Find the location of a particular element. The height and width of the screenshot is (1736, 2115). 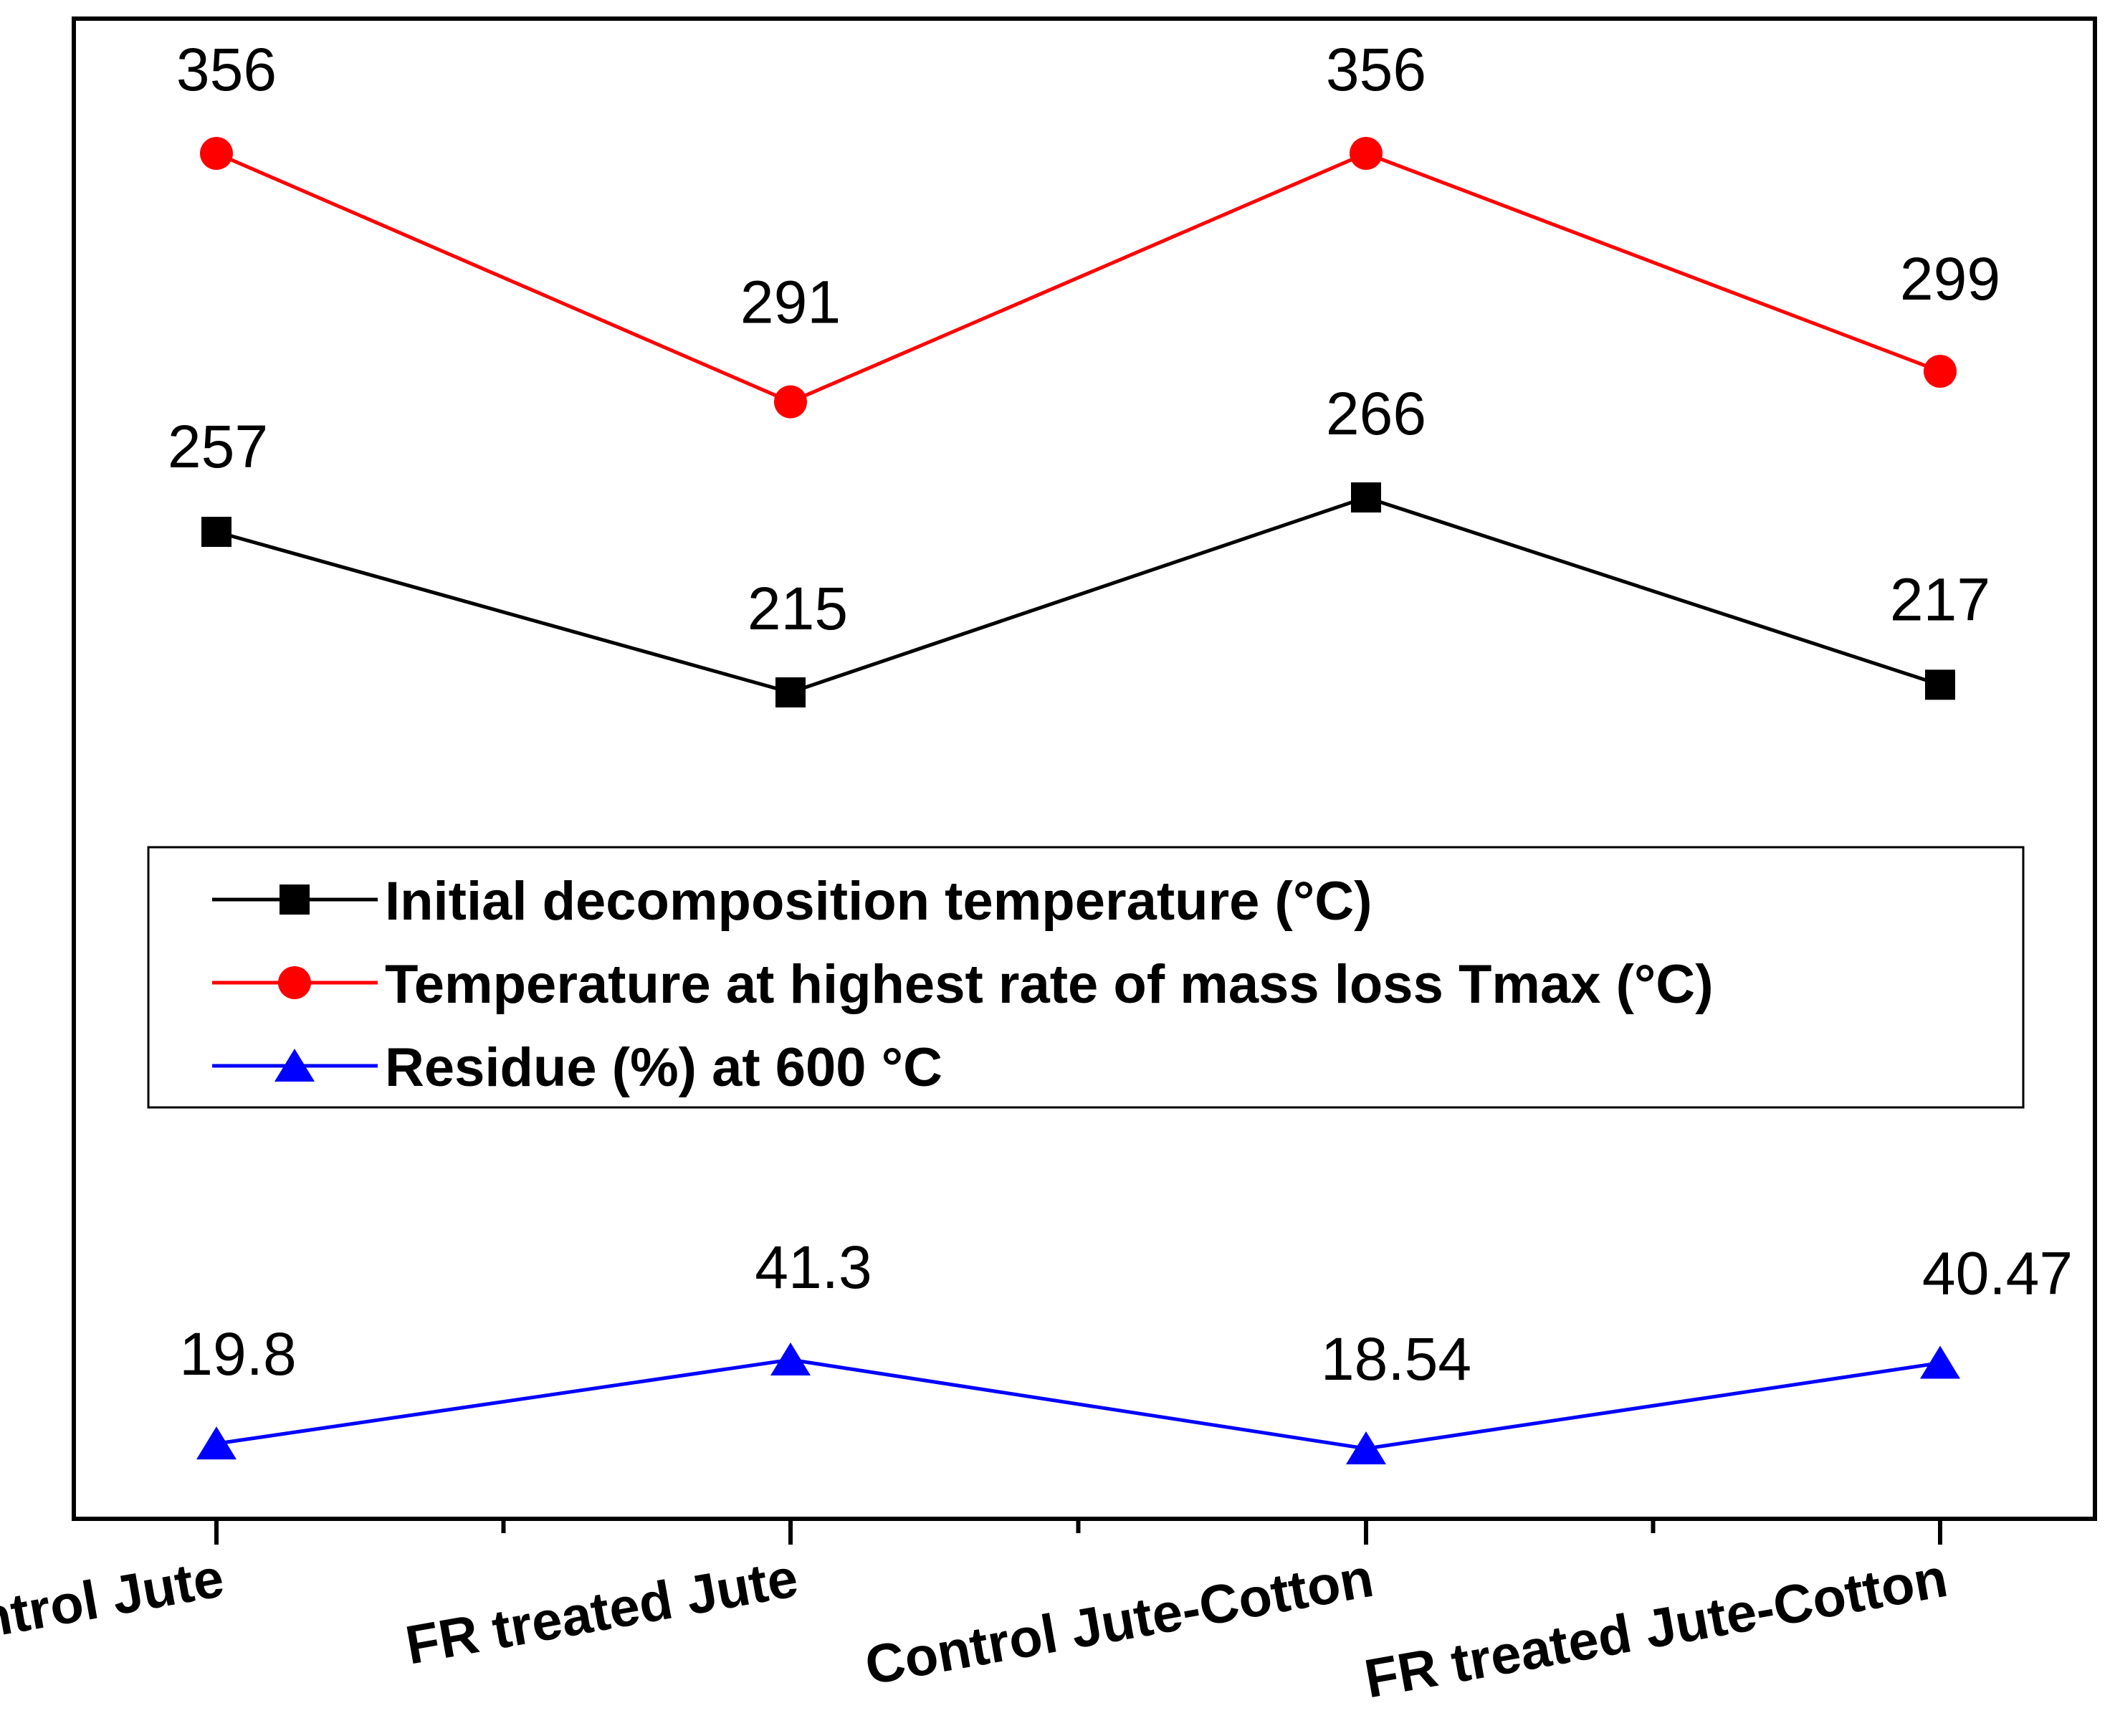

legend-box is located at coordinates (1086, 977).